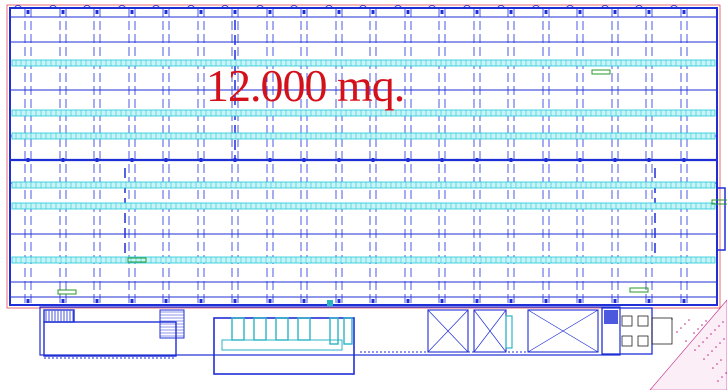  Describe the element at coordinates (688, 344) in the screenshot. I see `hatched-site-area` at that location.